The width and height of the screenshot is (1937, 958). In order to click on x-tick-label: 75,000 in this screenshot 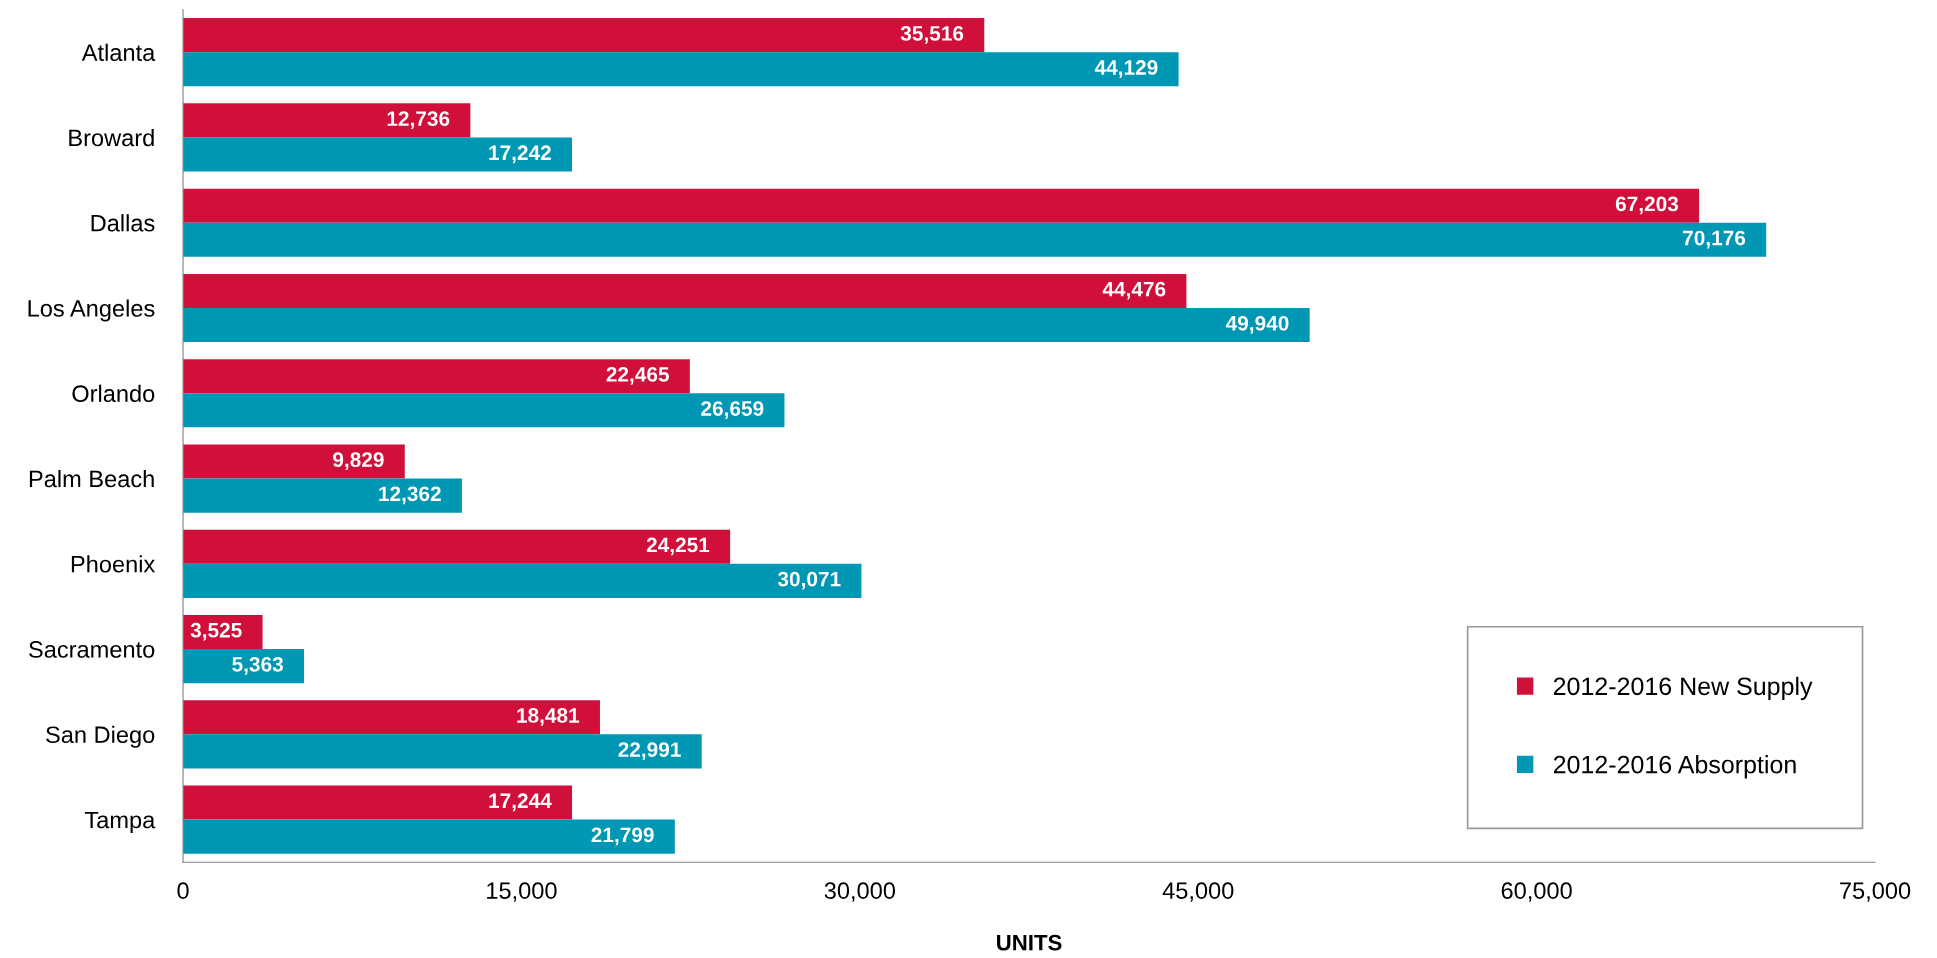, I will do `click(1875, 892)`.